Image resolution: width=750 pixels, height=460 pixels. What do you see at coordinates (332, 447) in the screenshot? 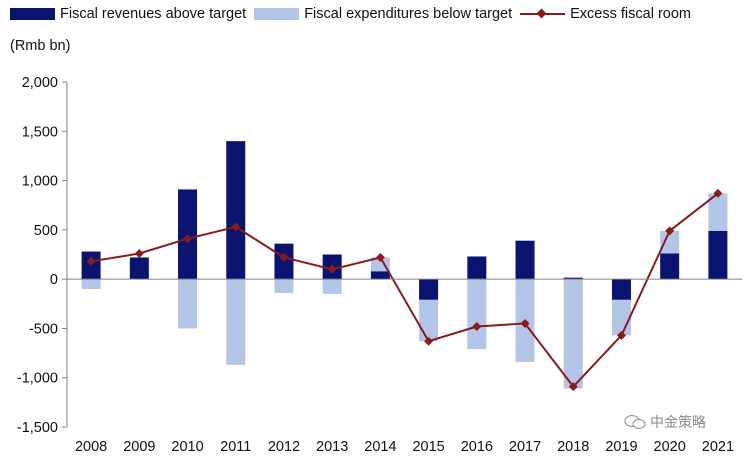
I see `x-tick-label: 2013` at bounding box center [332, 447].